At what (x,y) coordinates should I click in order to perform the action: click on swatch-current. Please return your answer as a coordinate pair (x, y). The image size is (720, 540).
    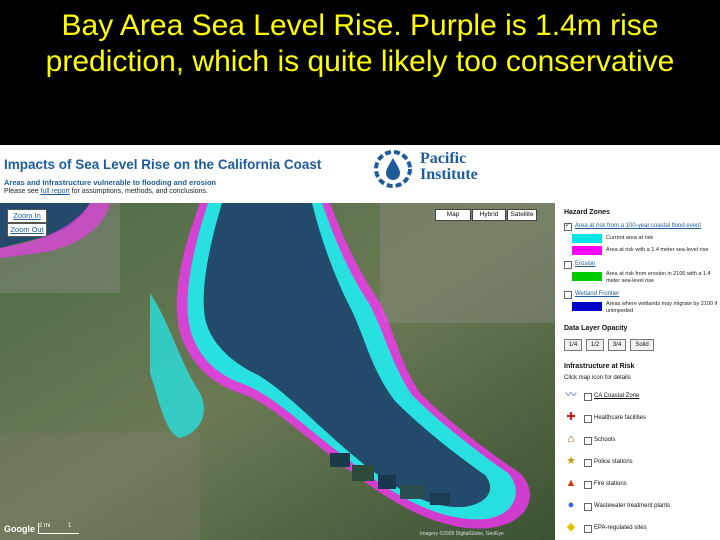
    Looking at the image, I should click on (587, 238).